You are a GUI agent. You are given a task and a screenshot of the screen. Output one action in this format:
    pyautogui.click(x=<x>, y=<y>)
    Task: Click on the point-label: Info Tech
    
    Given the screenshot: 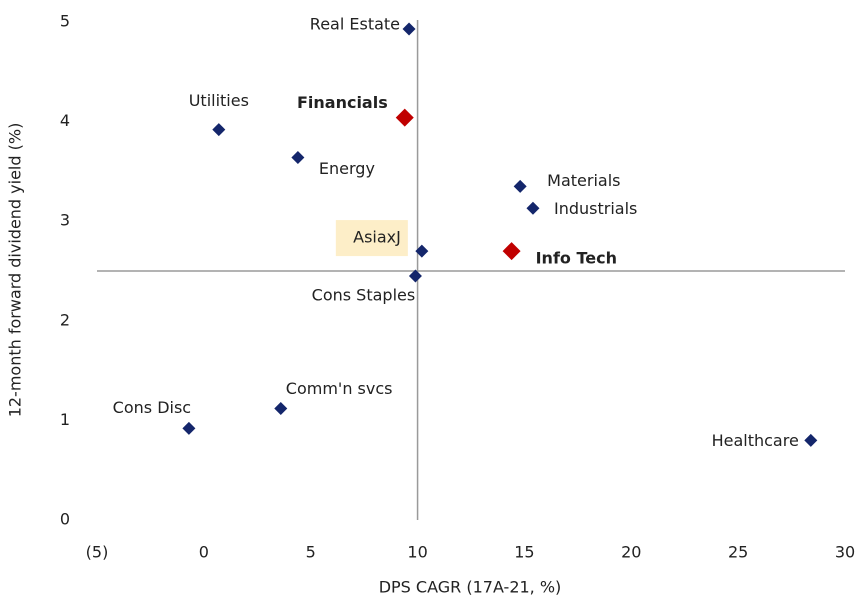 What is the action you would take?
    pyautogui.click(x=576, y=258)
    